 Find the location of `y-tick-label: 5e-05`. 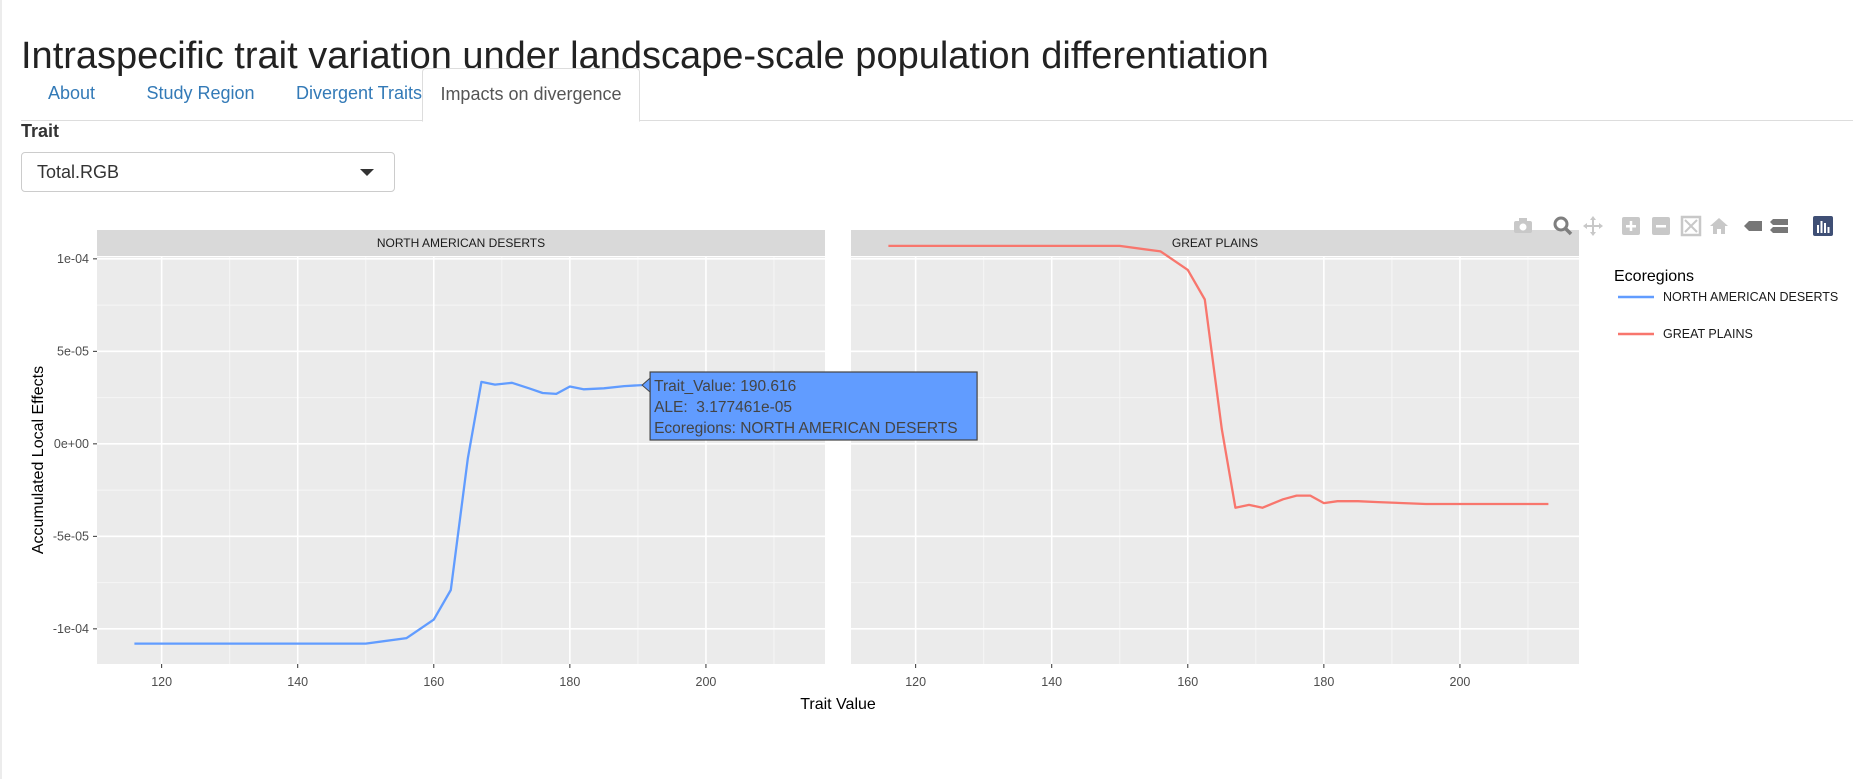

y-tick-label: 5e-05 is located at coordinates (73, 351).